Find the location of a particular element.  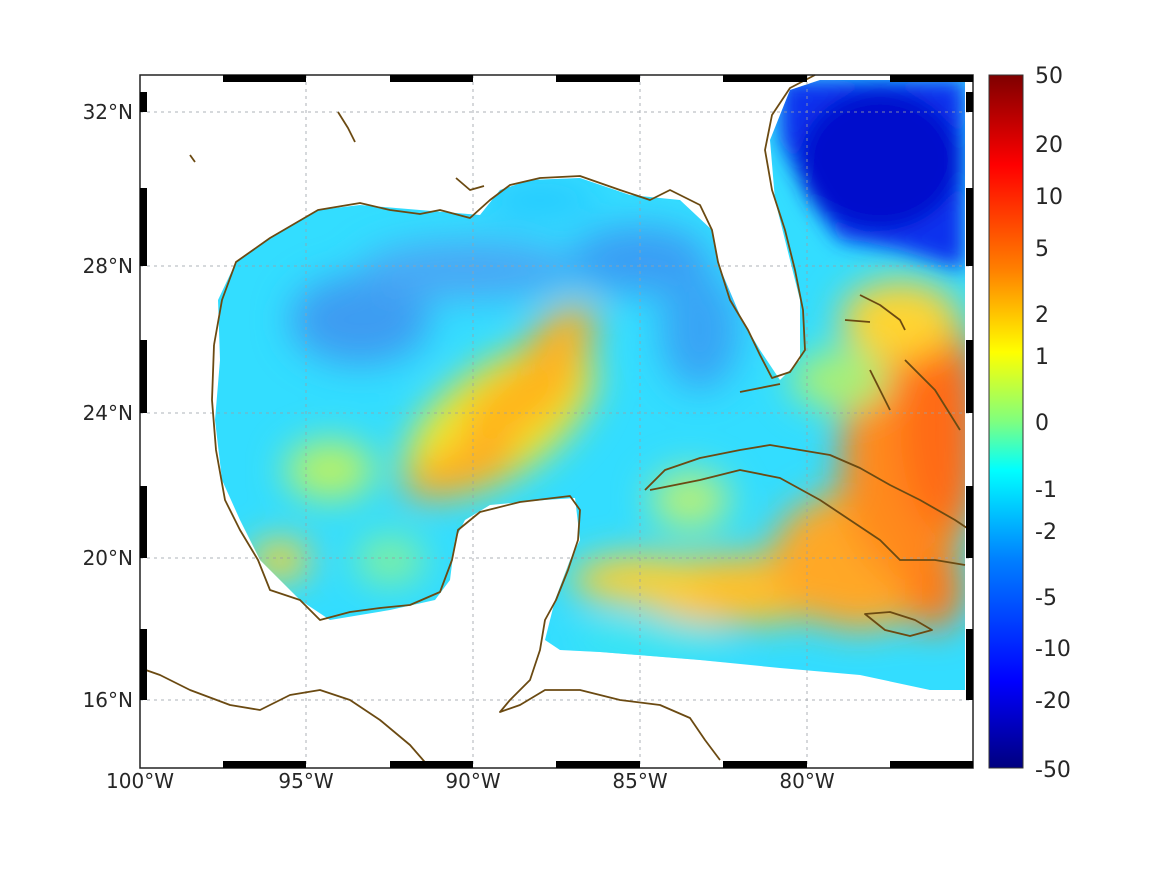

colorbar-tick: 20 is located at coordinates (1049, 145).